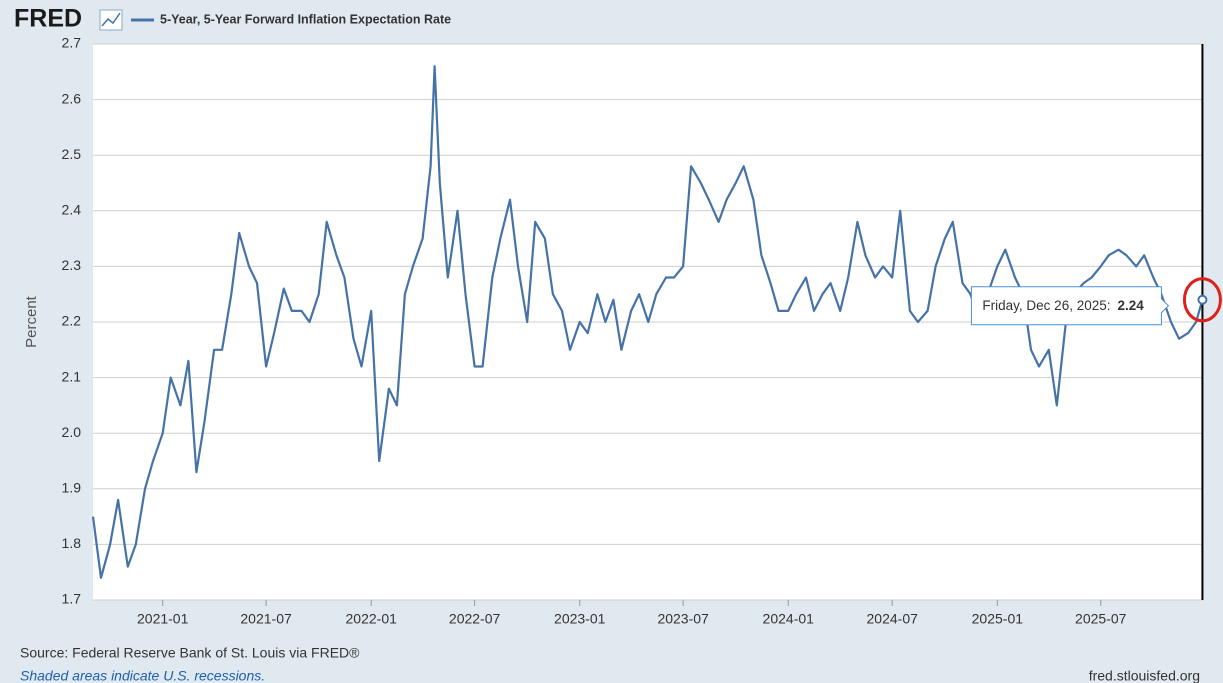 The width and height of the screenshot is (1223, 683). What do you see at coordinates (580, 619) in the screenshot?
I see `x-tick-label: 2023-01` at bounding box center [580, 619].